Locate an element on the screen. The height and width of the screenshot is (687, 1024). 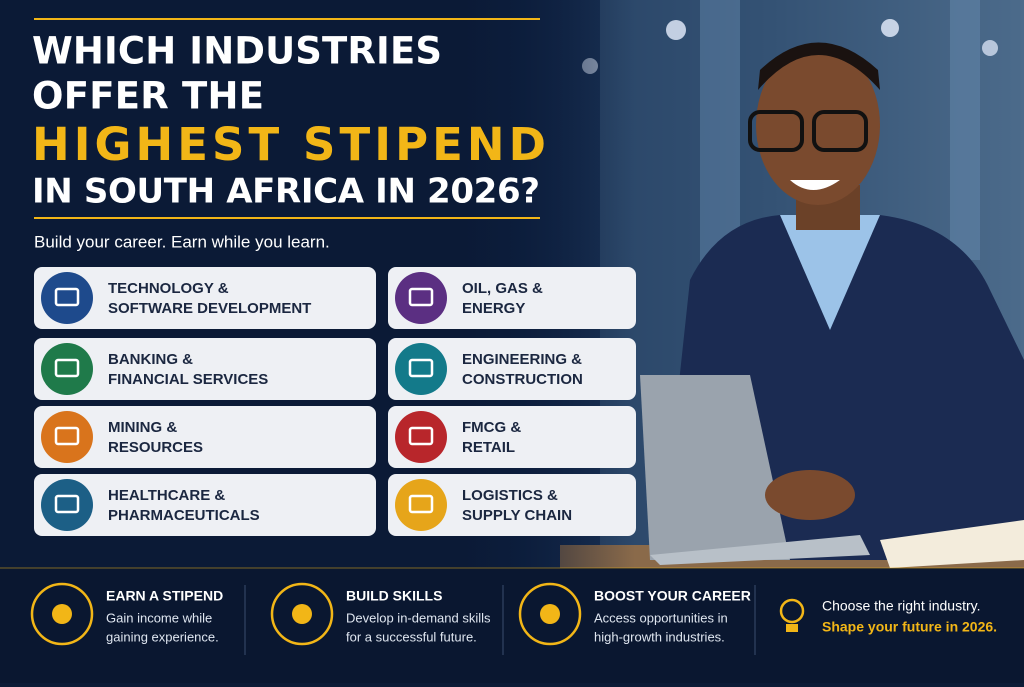
industry-label: RETAIL is located at coordinates (488, 447).